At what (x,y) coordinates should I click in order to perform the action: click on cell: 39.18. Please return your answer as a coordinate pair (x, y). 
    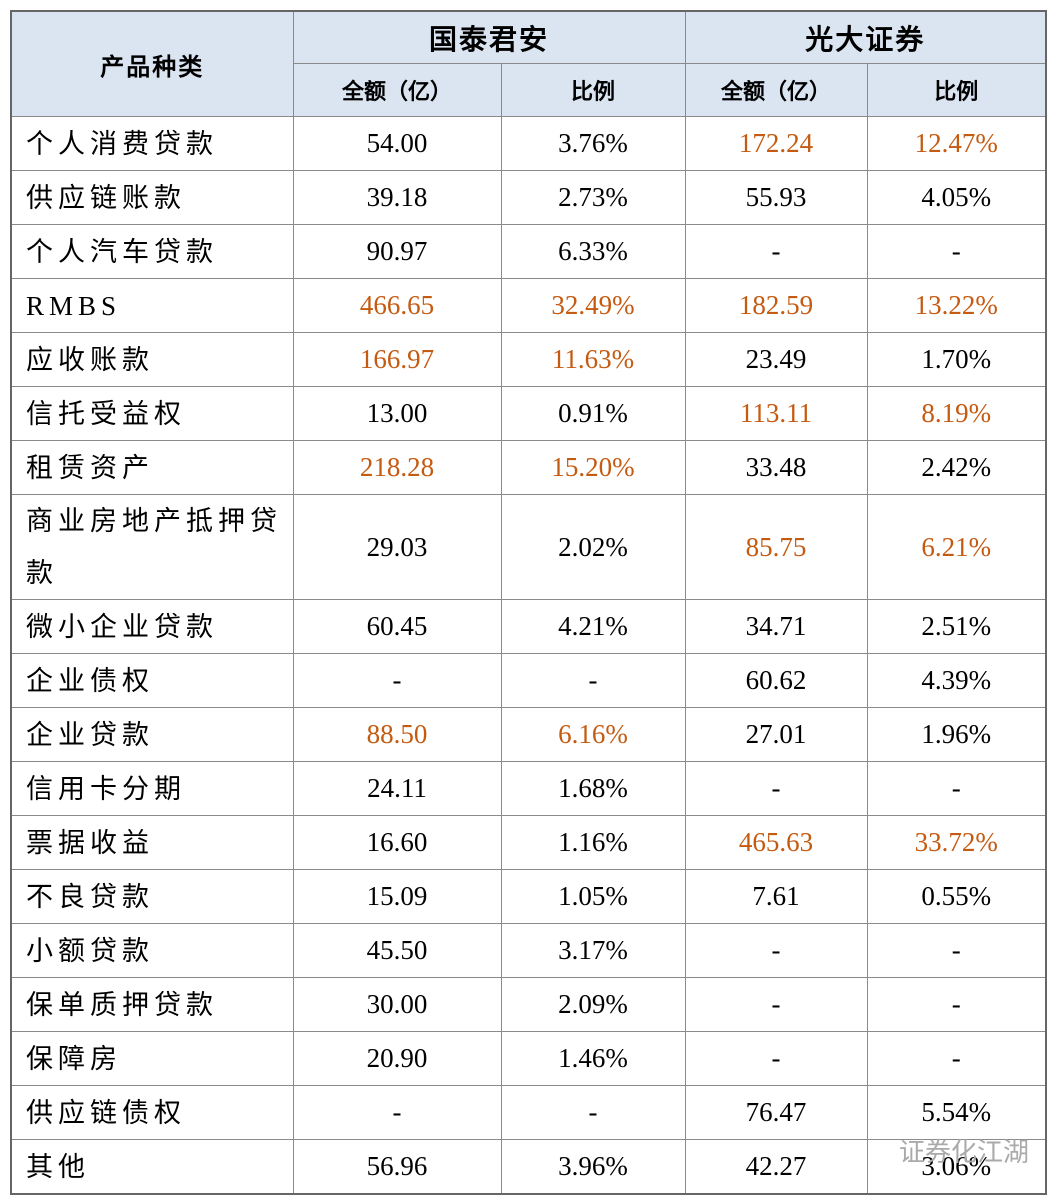
    Looking at the image, I should click on (397, 197).